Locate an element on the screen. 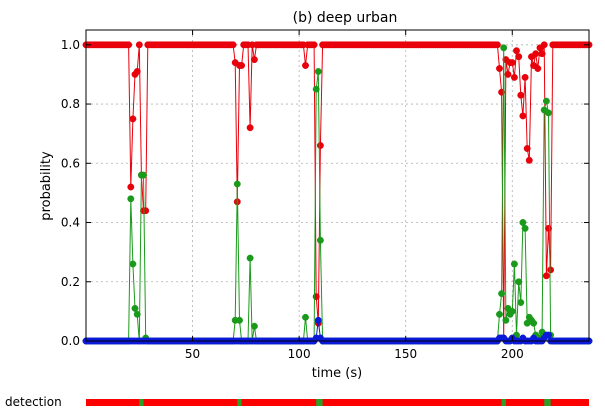 Image resolution: width=605 pixels, height=415 pixels. x-tick-label: 200 is located at coordinates (512, 354).